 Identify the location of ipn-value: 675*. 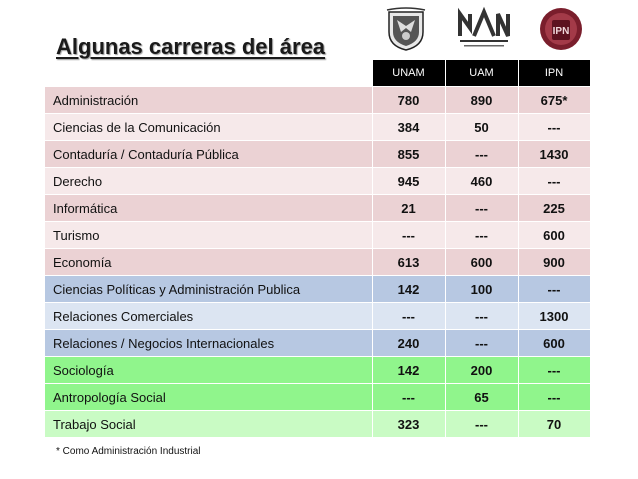
(554, 100).